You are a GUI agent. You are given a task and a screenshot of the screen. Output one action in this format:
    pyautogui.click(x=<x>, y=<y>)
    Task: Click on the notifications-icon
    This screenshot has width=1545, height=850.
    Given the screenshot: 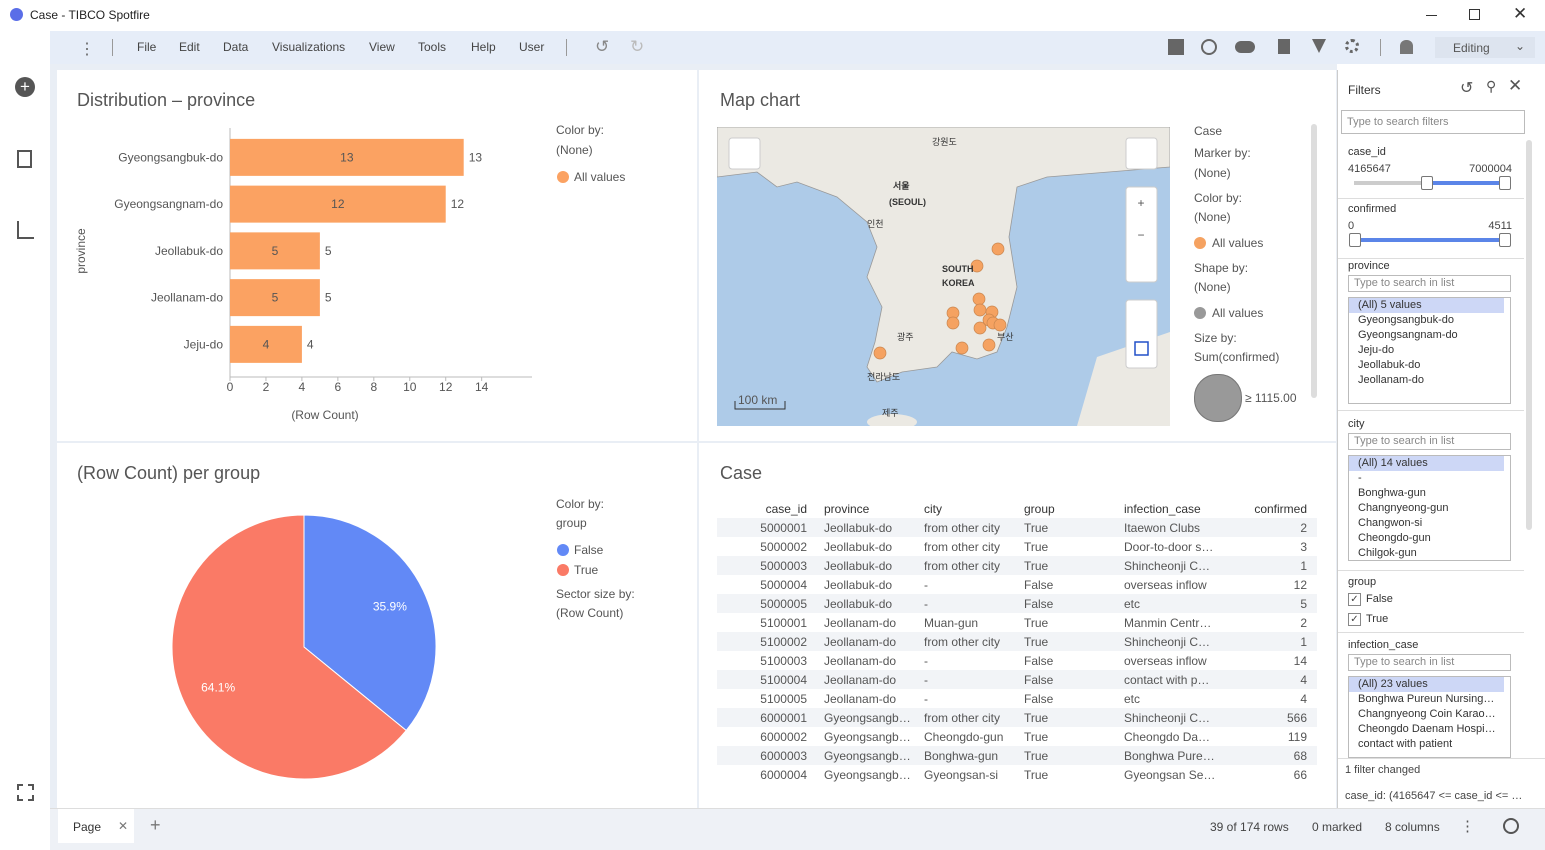 What is the action you would take?
    pyautogui.click(x=1406, y=47)
    